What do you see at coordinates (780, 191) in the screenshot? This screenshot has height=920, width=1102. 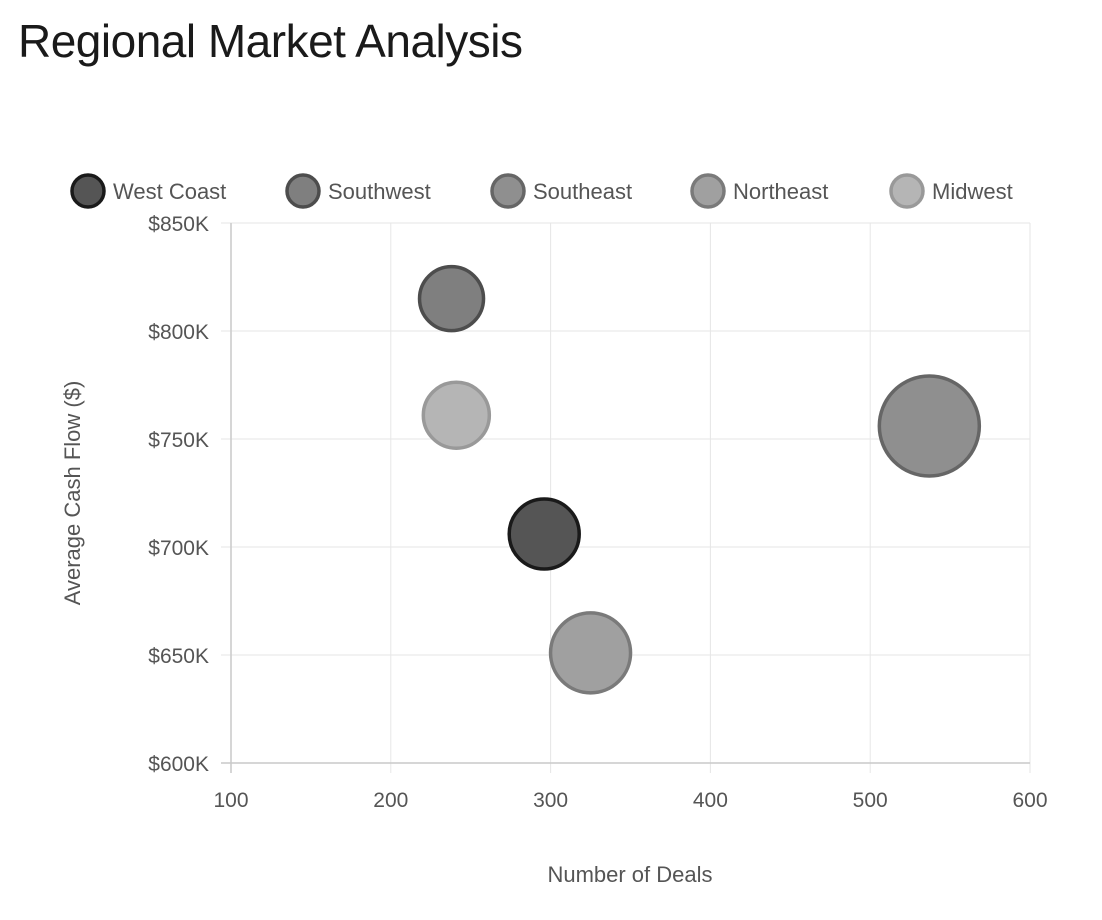 I see `legend-label: Northeast` at bounding box center [780, 191].